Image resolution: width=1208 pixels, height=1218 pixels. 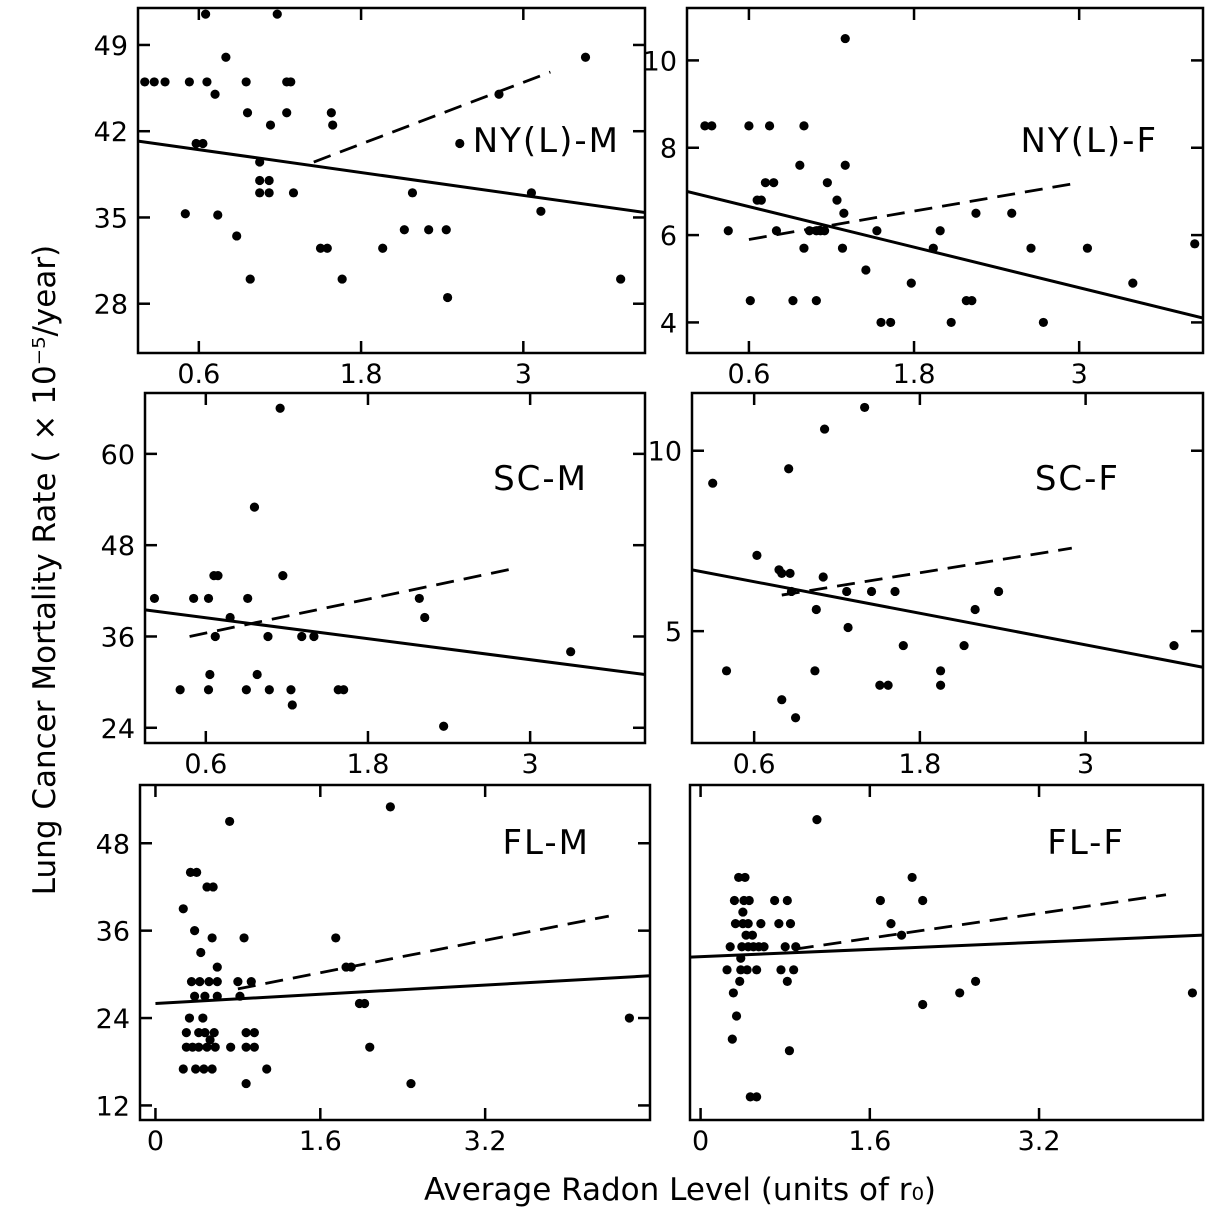 I want to click on x-tick-label: 0.6, so click(x=205, y=764).